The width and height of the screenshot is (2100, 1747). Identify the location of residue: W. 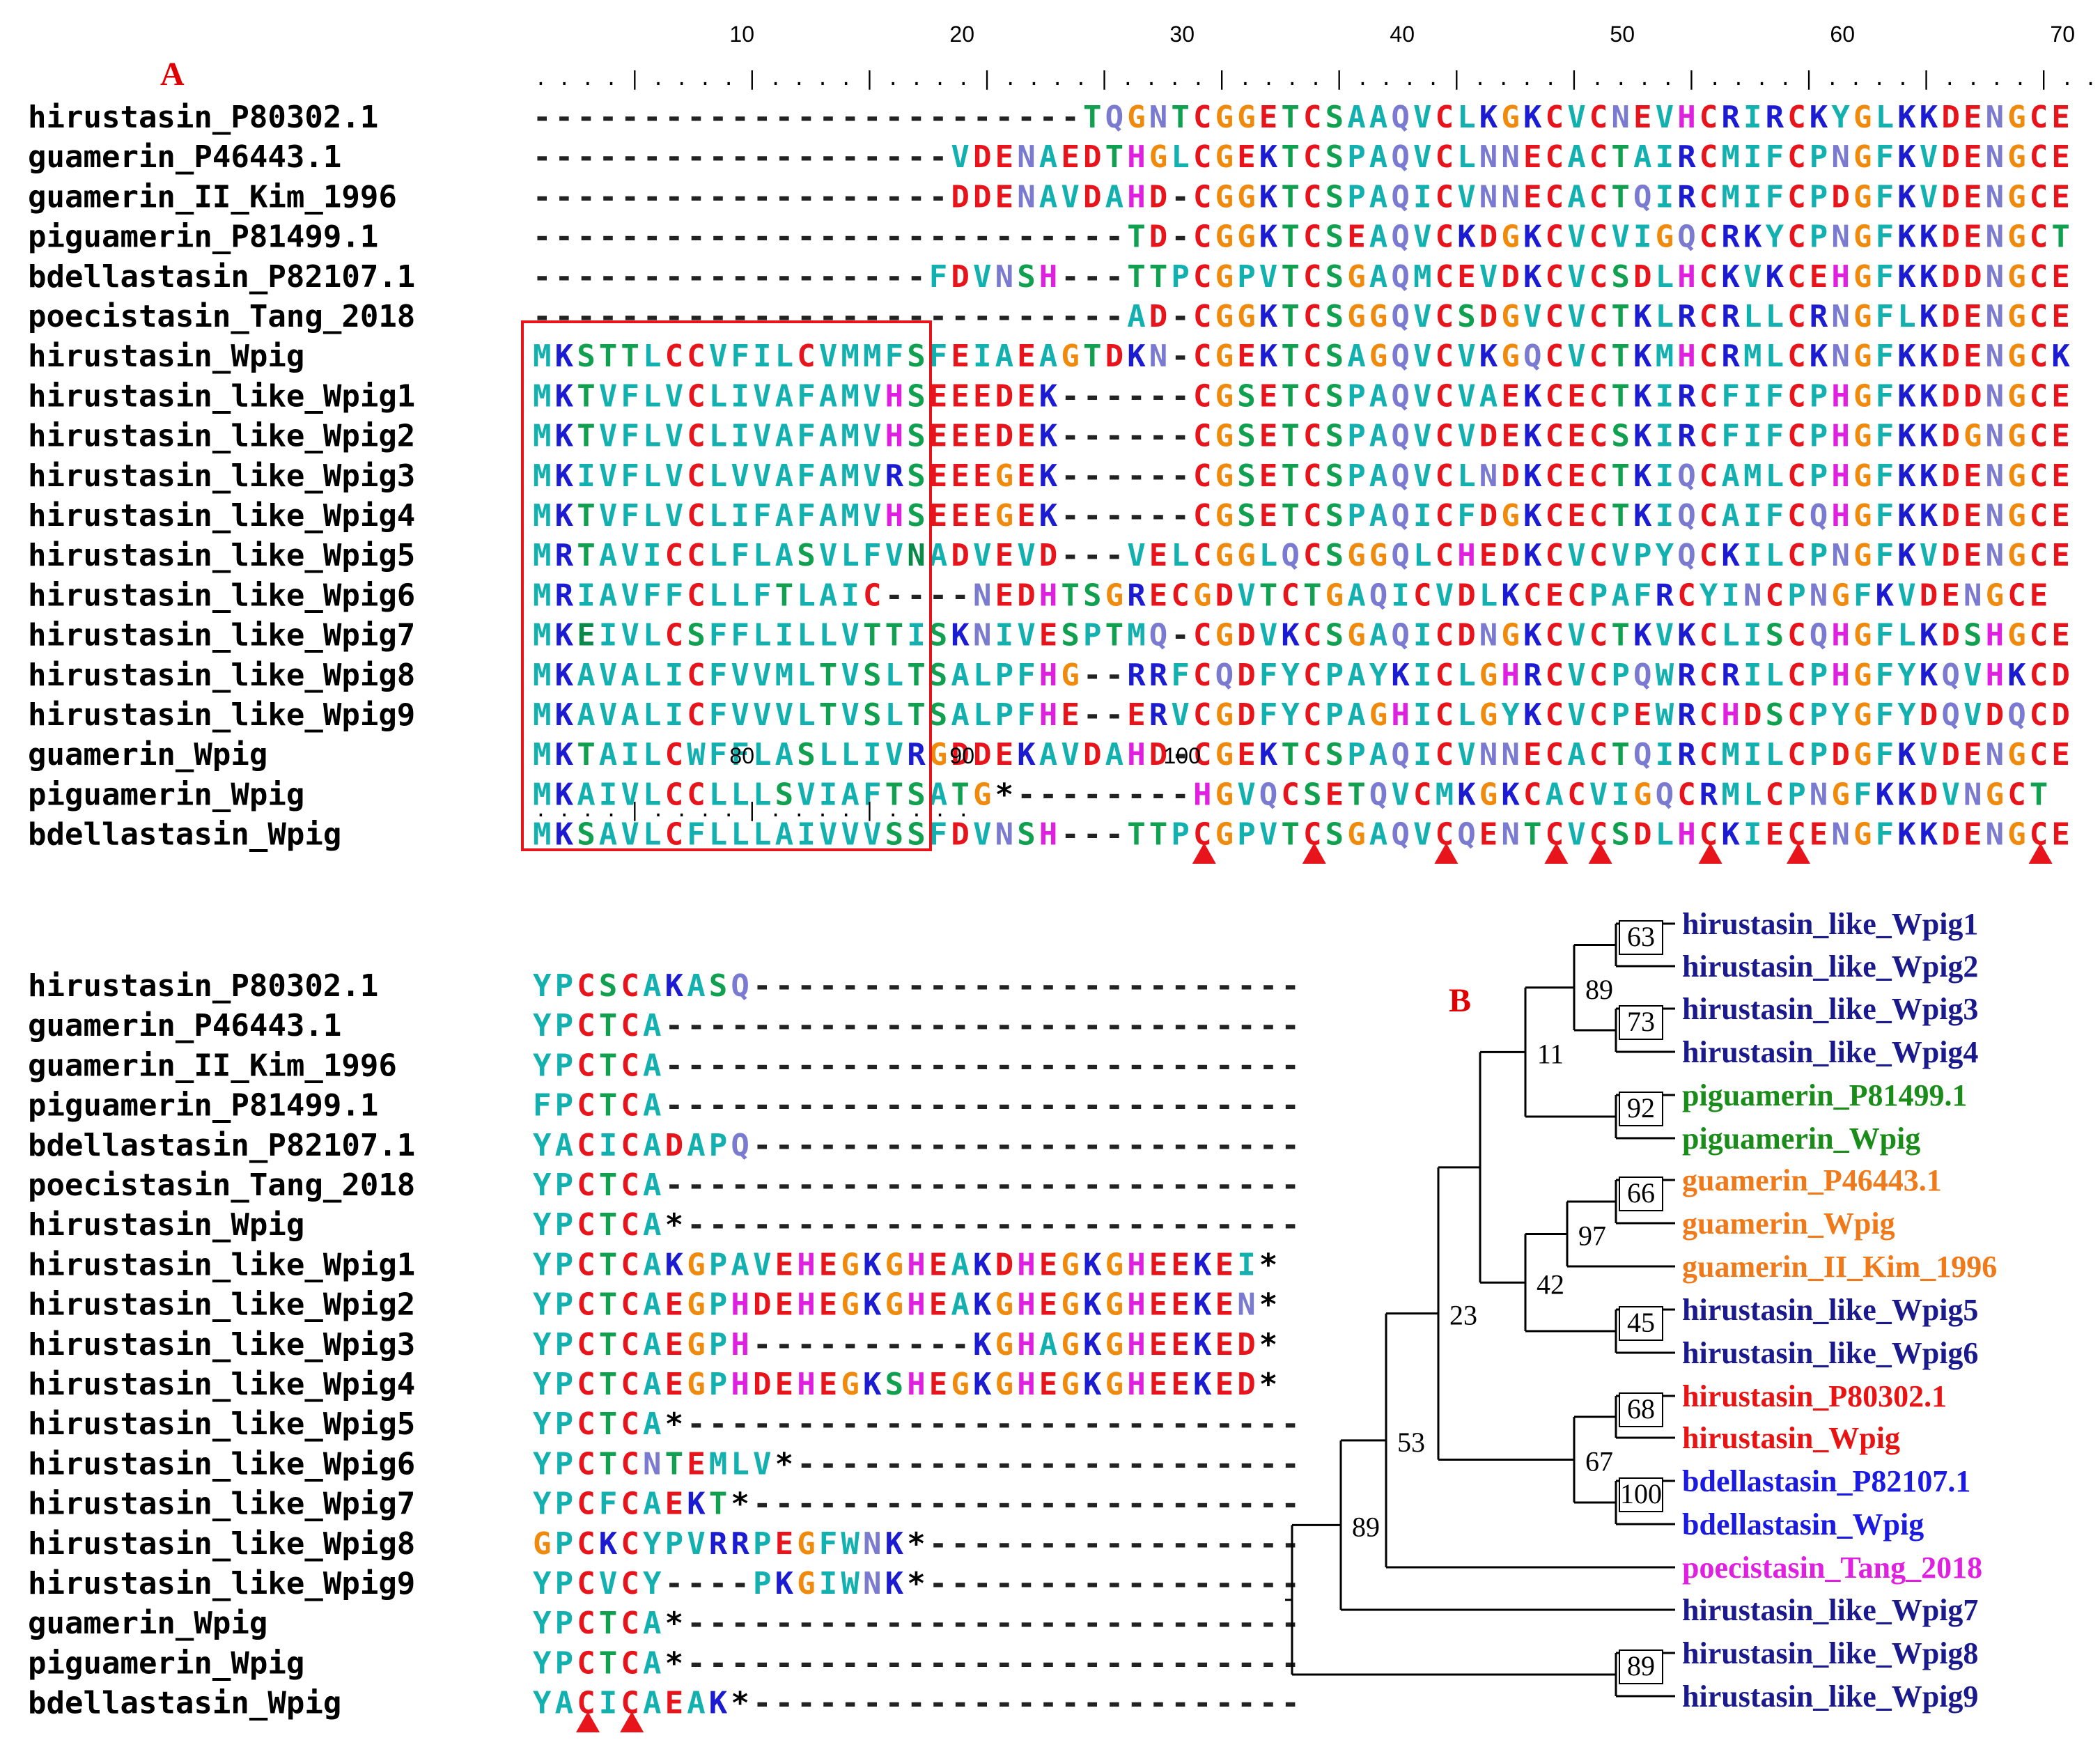
(697, 754).